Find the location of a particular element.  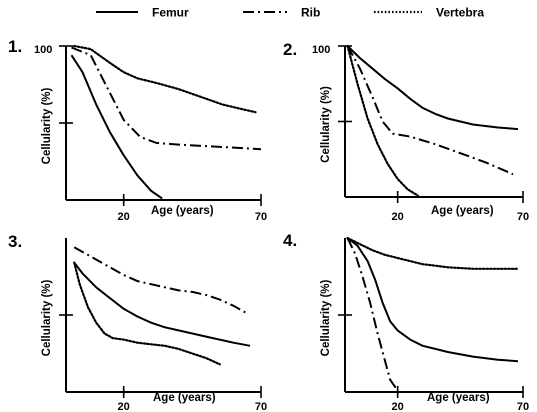

legend-label-rib: Rib is located at coordinates (310, 13).